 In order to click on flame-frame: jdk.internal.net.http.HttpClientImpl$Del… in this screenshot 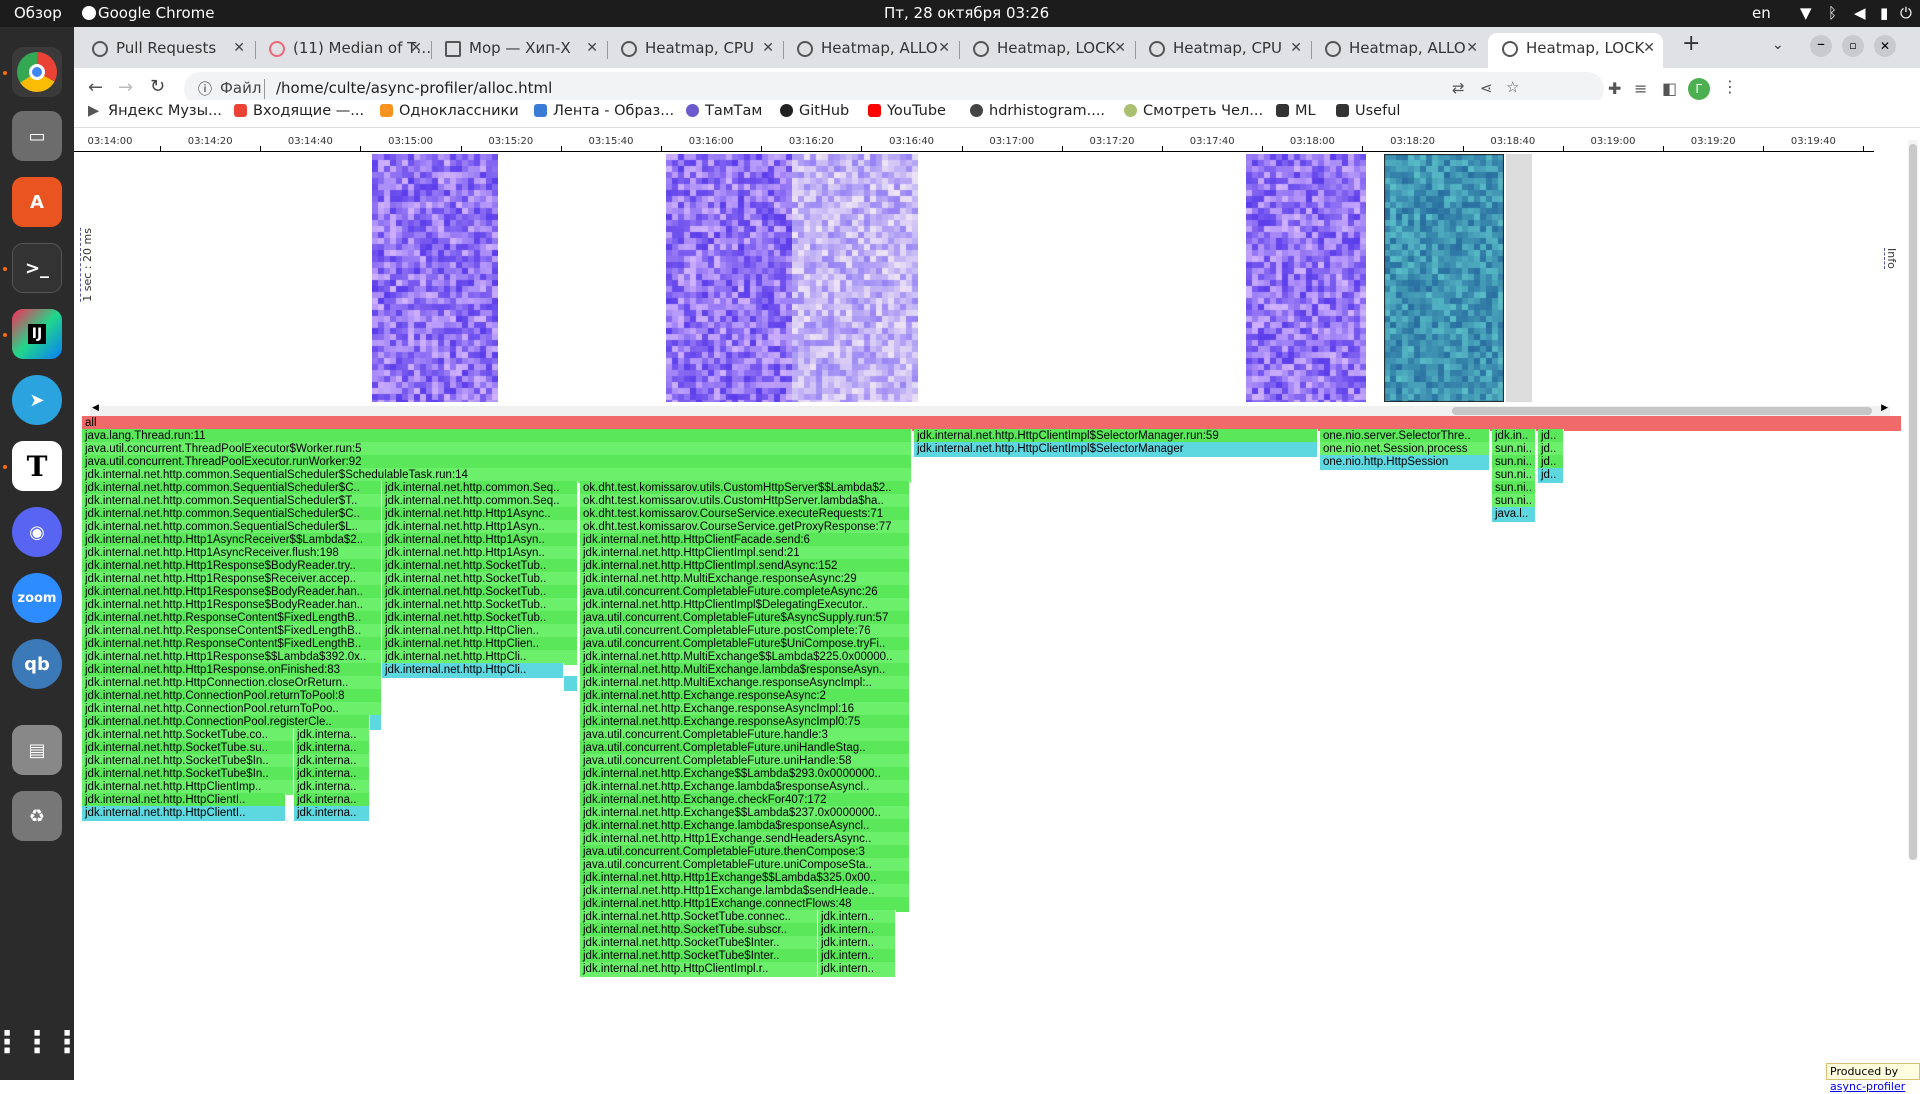, I will do `click(745, 605)`.